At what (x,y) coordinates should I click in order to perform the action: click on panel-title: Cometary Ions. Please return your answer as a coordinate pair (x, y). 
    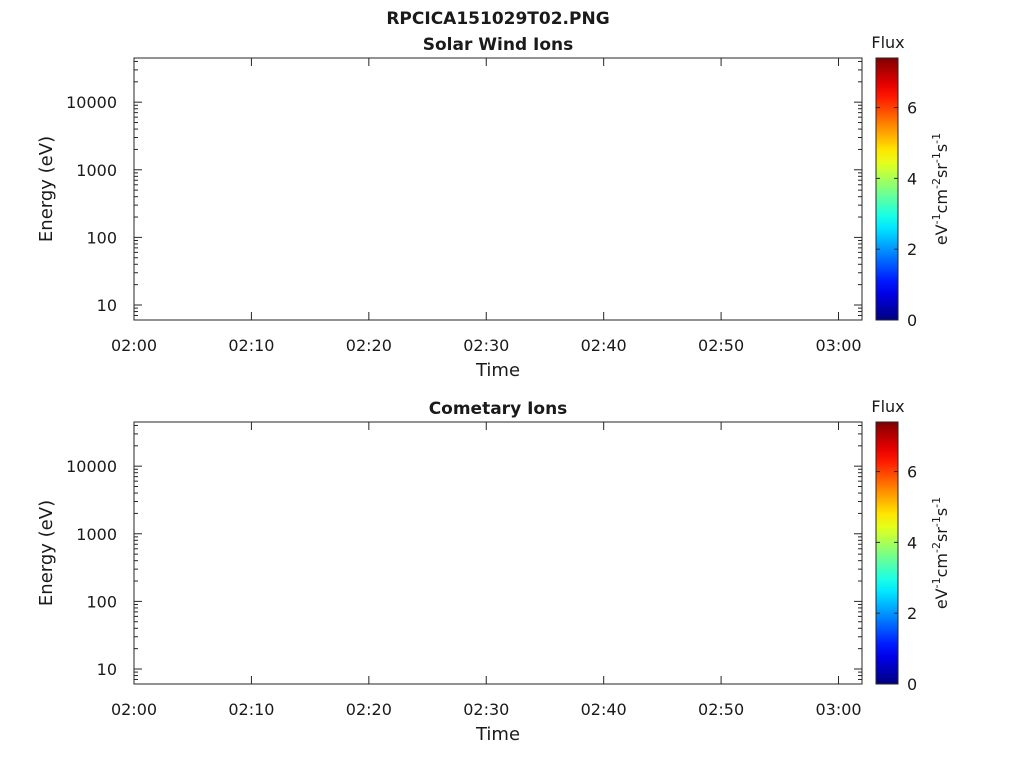
    Looking at the image, I should click on (498, 409).